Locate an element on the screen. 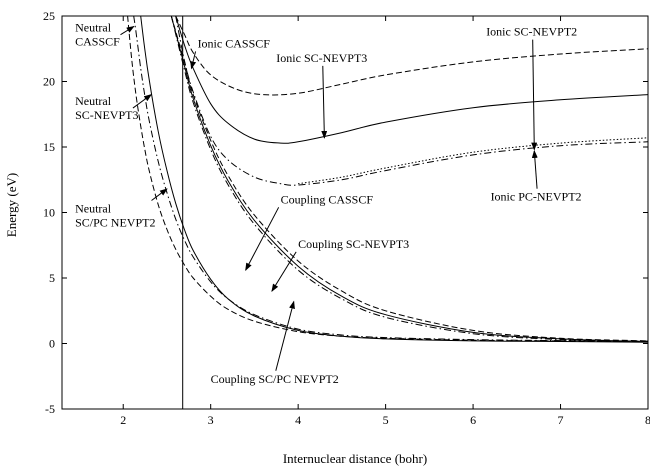 The width and height of the screenshot is (650, 468). annotation-label: Ionic SC-NEVPT2 is located at coordinates (531, 32).